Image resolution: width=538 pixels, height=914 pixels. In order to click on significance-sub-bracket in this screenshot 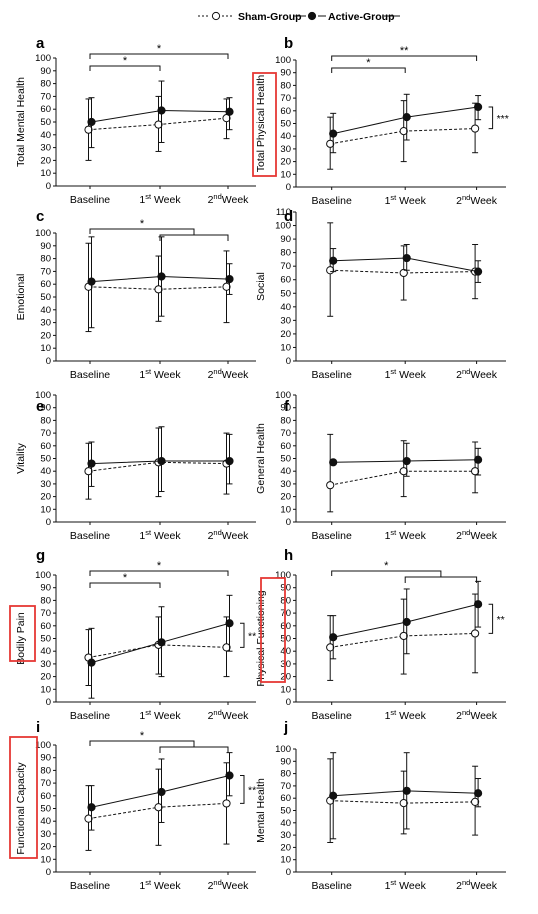, I will do `click(441, 579)`.